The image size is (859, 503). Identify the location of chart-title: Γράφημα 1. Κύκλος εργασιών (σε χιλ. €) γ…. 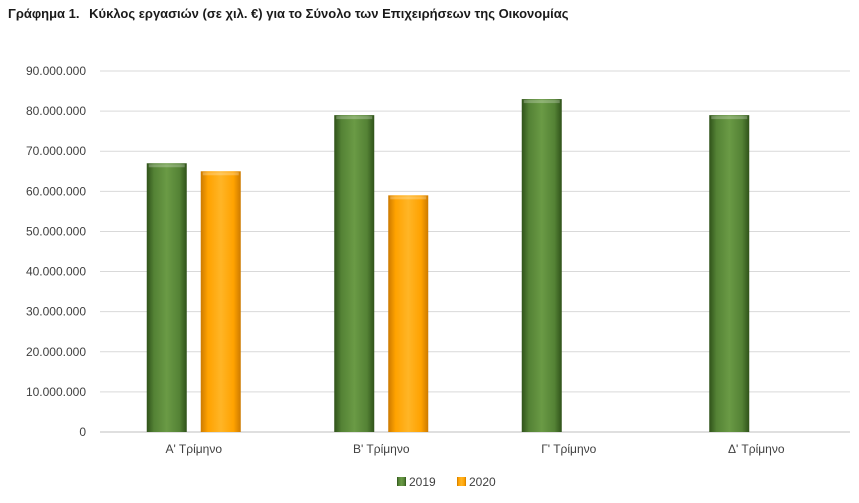
(288, 13).